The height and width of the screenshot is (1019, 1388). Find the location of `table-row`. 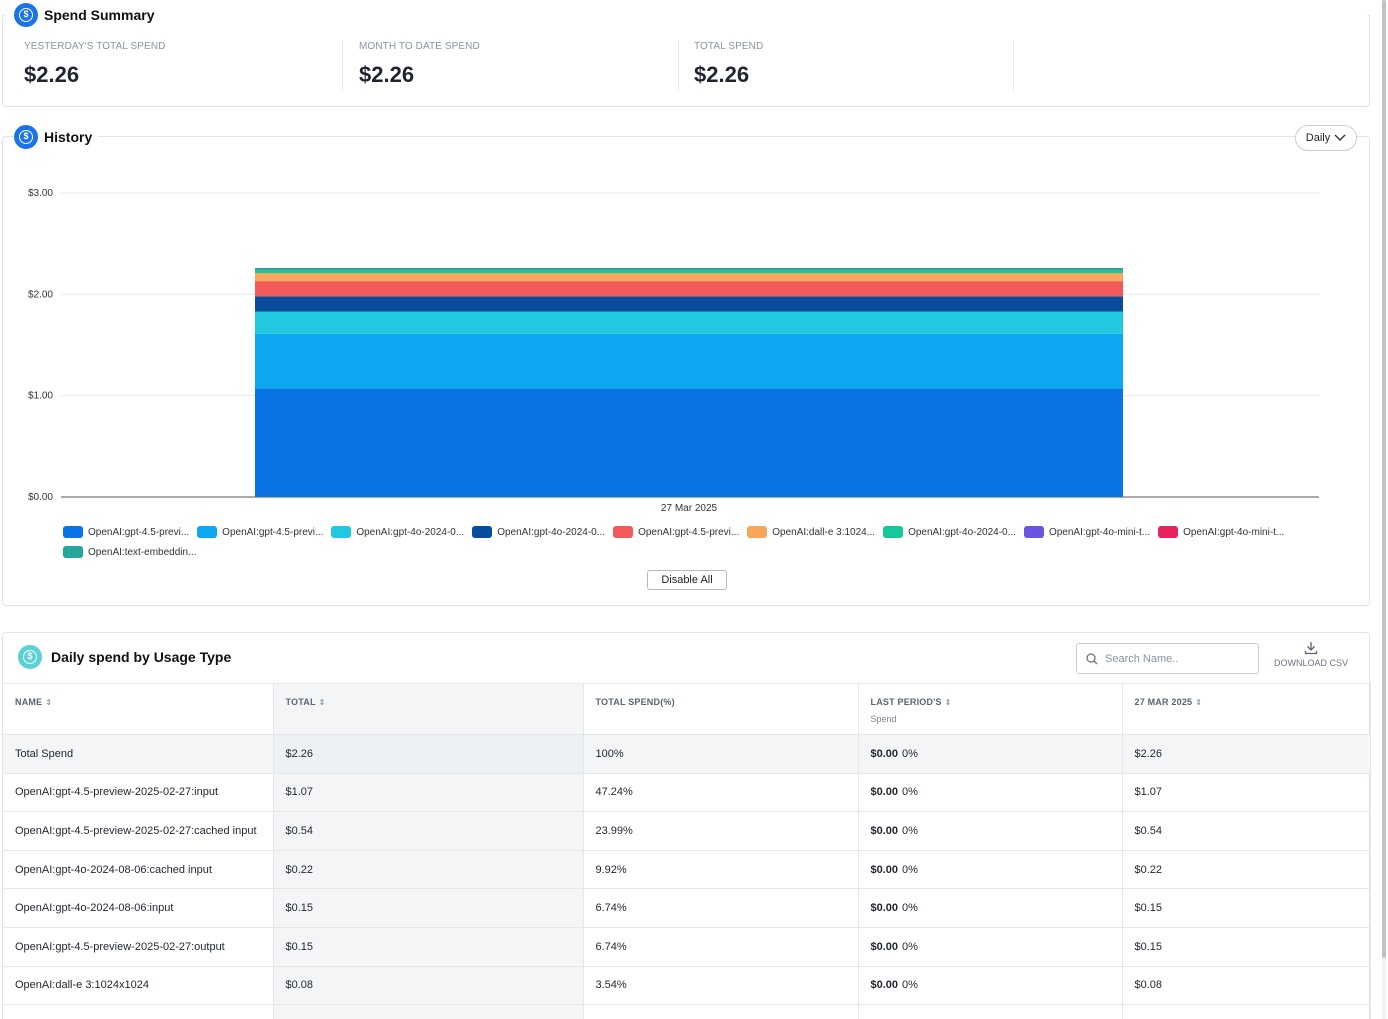

table-row is located at coordinates (687, 1011).